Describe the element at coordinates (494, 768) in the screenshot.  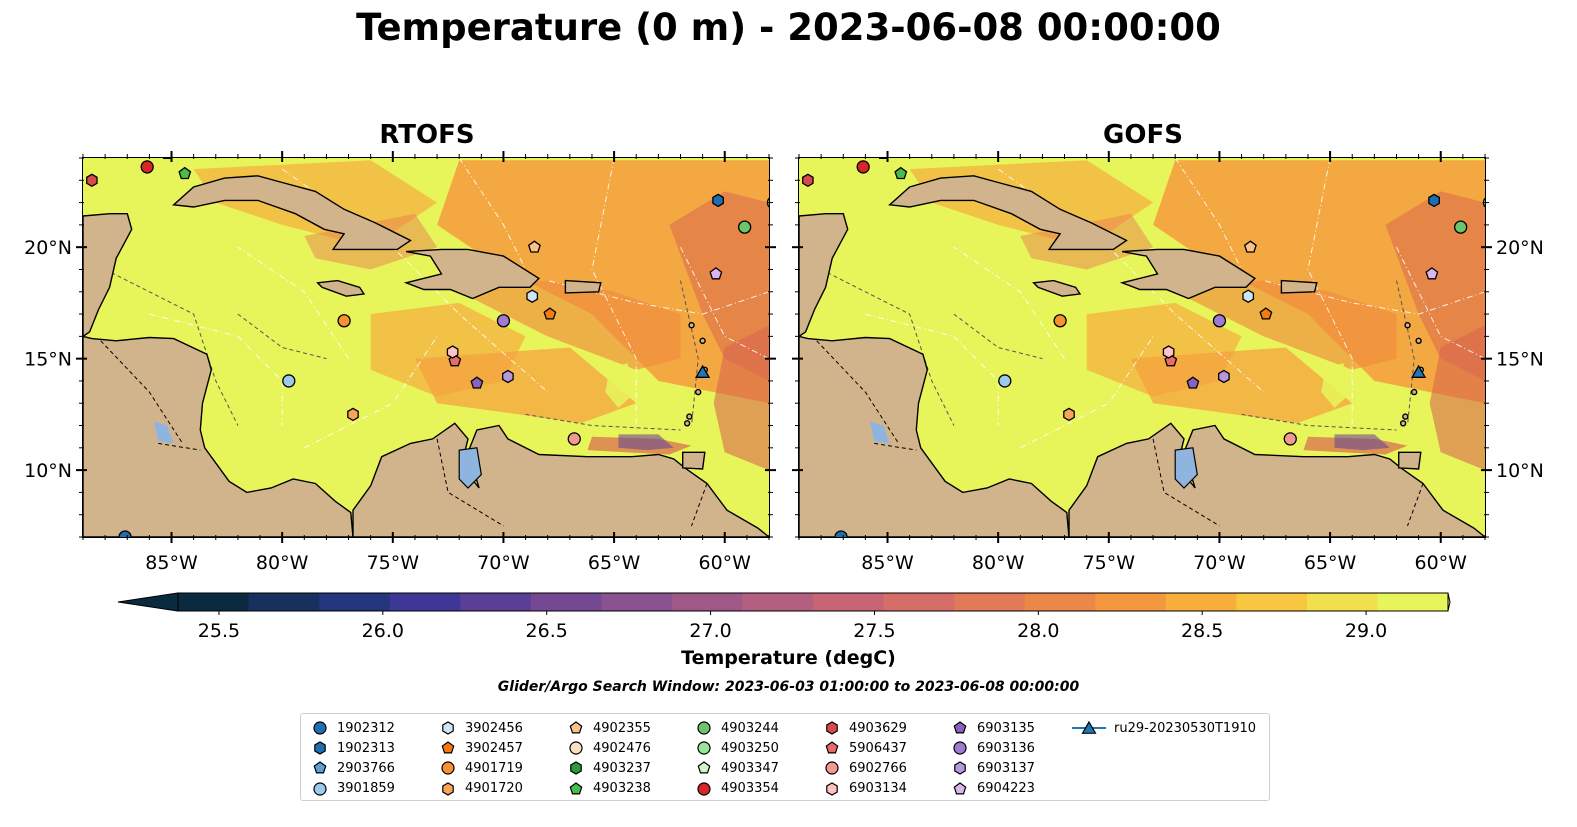
I see `legend-label: 4901719` at that location.